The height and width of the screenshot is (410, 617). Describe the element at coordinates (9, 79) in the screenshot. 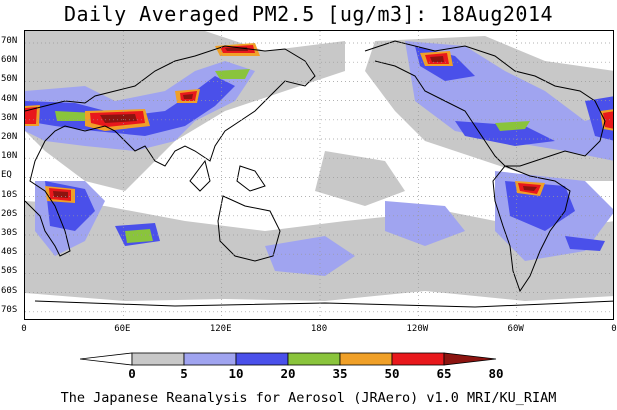

I see `latitude-label: 50N` at that location.